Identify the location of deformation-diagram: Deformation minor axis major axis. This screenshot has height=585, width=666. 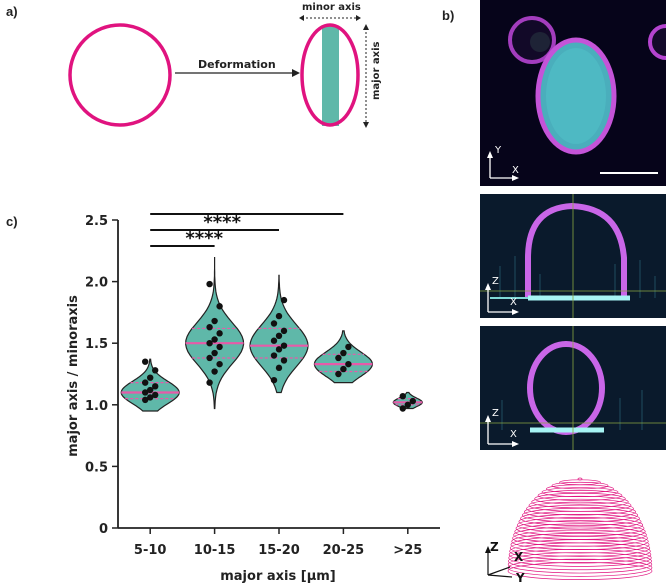
(225, 65).